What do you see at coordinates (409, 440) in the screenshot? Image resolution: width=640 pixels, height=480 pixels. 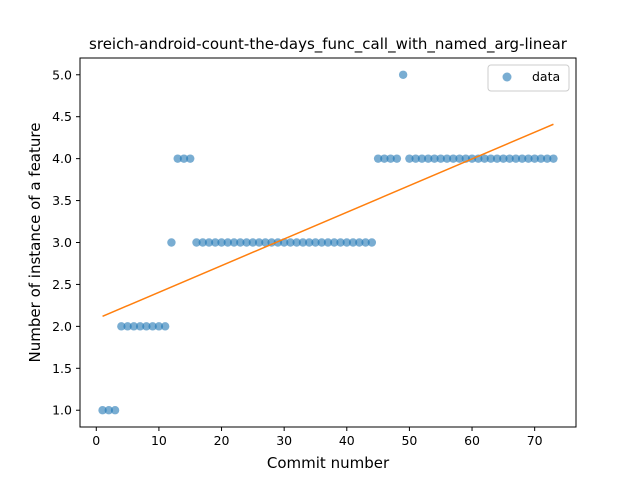 I see `x-tick-label: 50` at bounding box center [409, 440].